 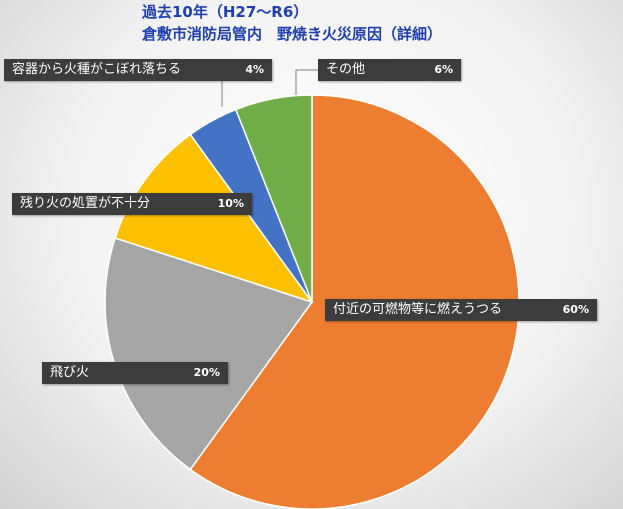 What do you see at coordinates (85, 203) in the screenshot?
I see `data-label-text: 残り火の処置が不十分` at bounding box center [85, 203].